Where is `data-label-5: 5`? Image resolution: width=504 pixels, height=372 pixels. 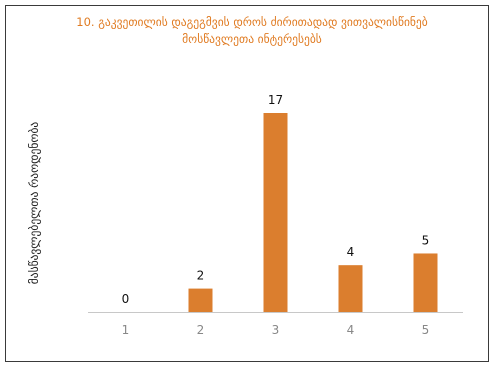 data-label-5: 5 is located at coordinates (426, 240).